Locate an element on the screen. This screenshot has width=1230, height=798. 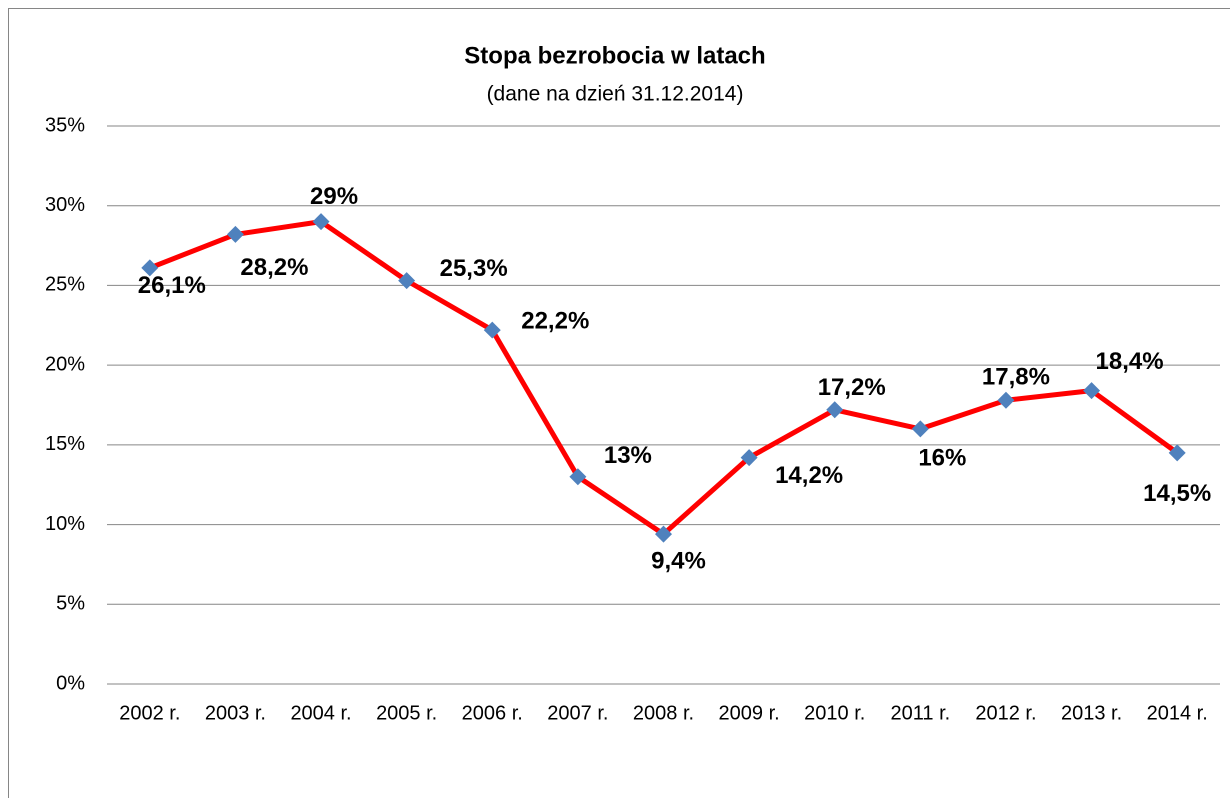
data-label: 26,1% is located at coordinates (172, 285).